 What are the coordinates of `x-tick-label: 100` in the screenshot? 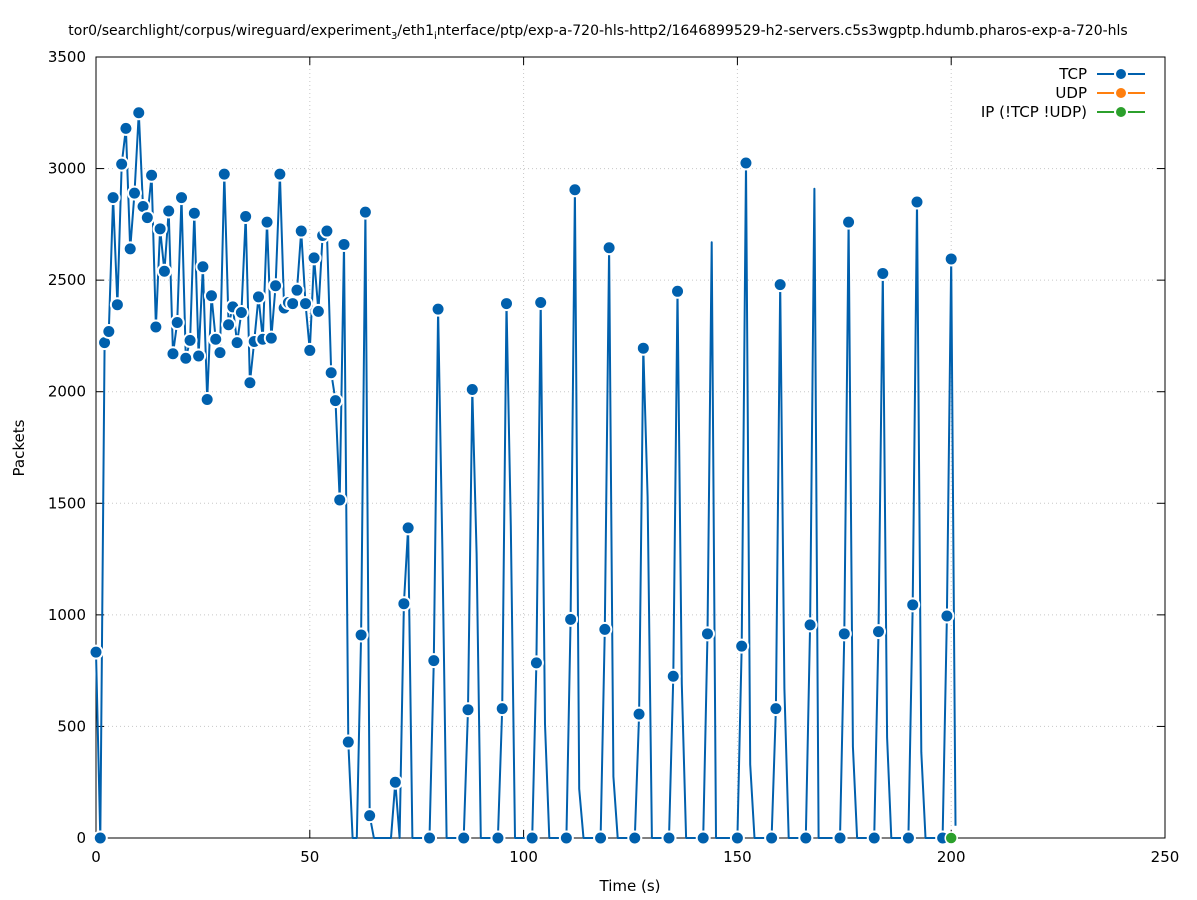 It's located at (523, 857).